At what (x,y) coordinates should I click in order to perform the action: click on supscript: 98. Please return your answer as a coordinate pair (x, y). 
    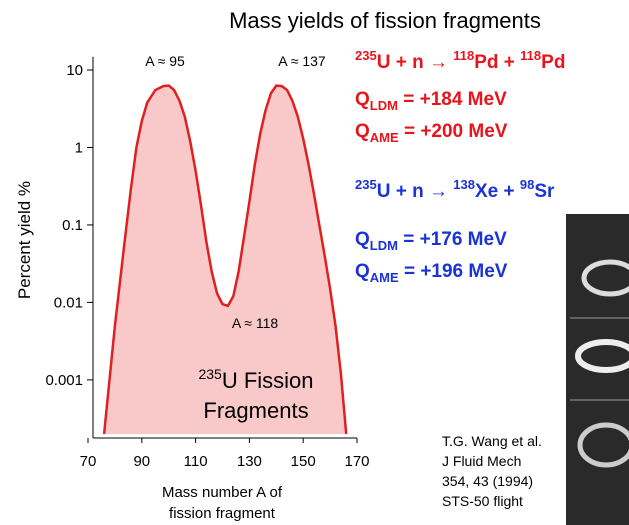
    Looking at the image, I should click on (527, 184).